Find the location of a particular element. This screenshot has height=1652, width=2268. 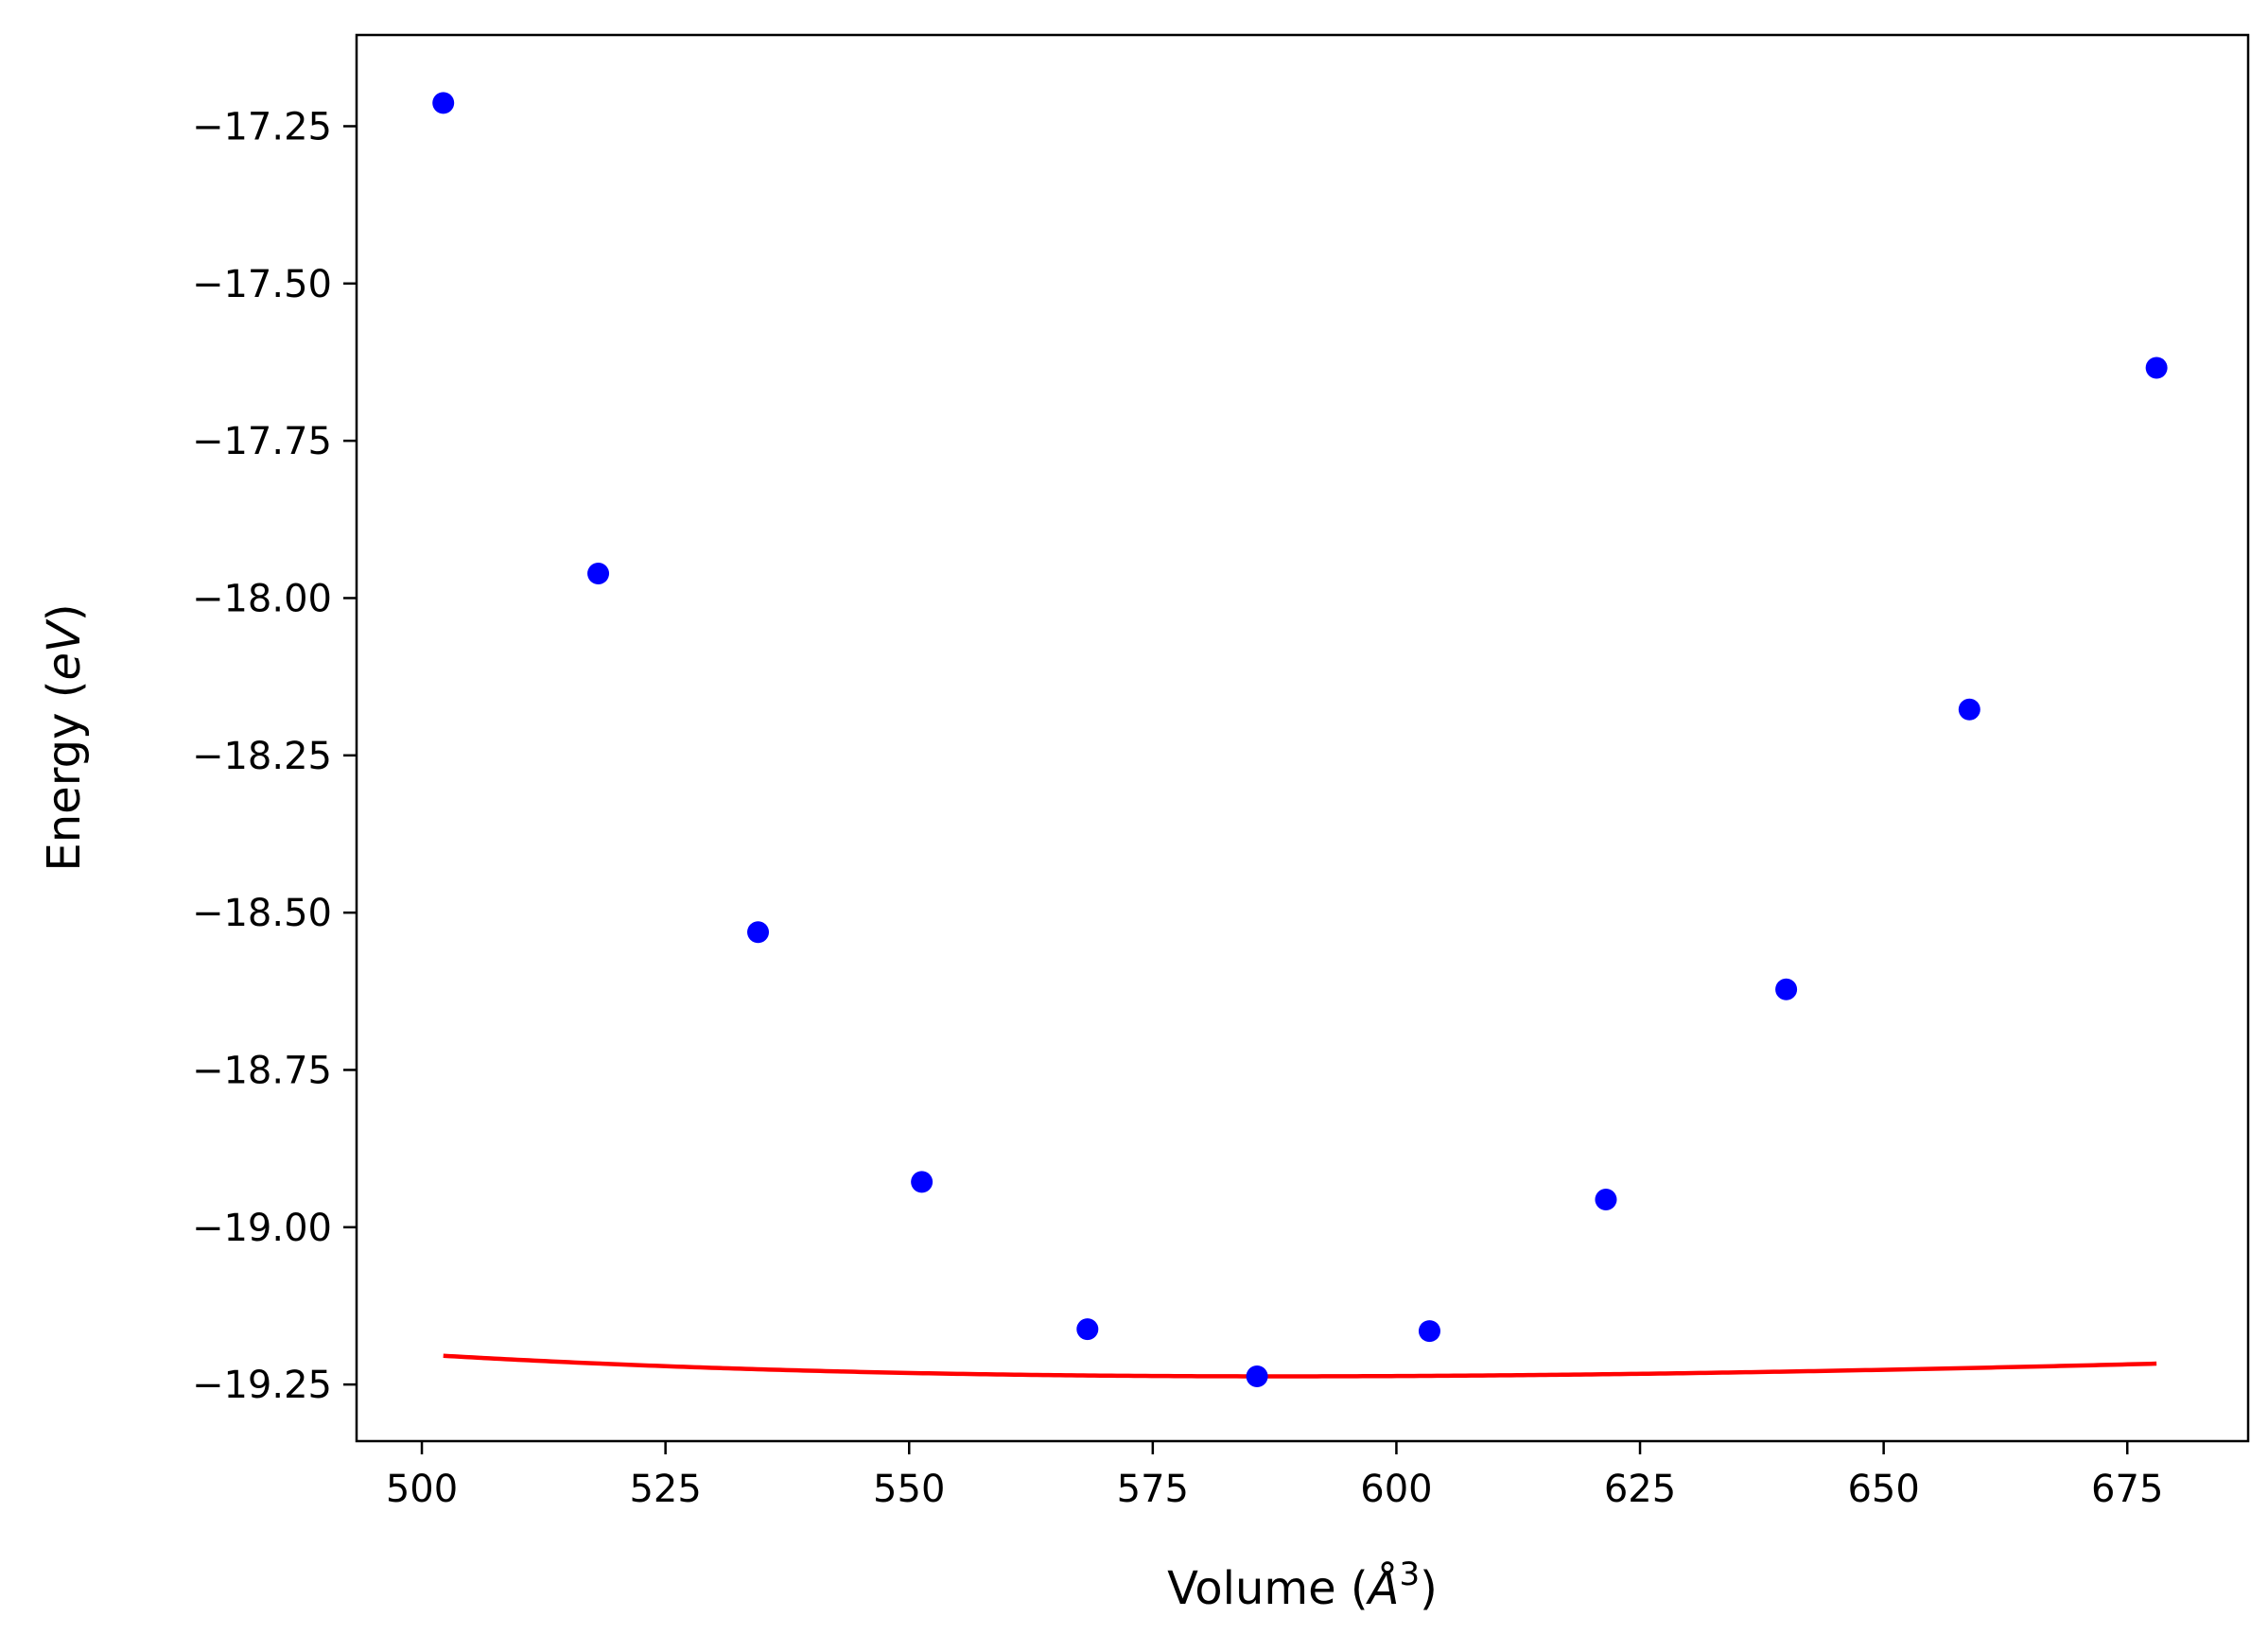

x-tick-label: 675 is located at coordinates (2127, 1490).